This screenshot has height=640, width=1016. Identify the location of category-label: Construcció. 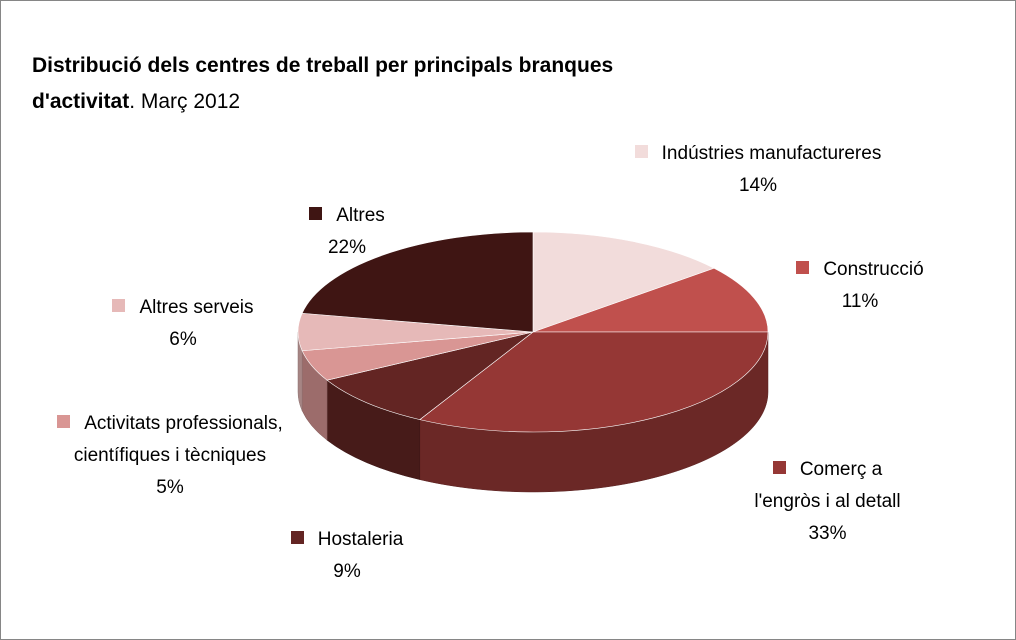
(873, 269).